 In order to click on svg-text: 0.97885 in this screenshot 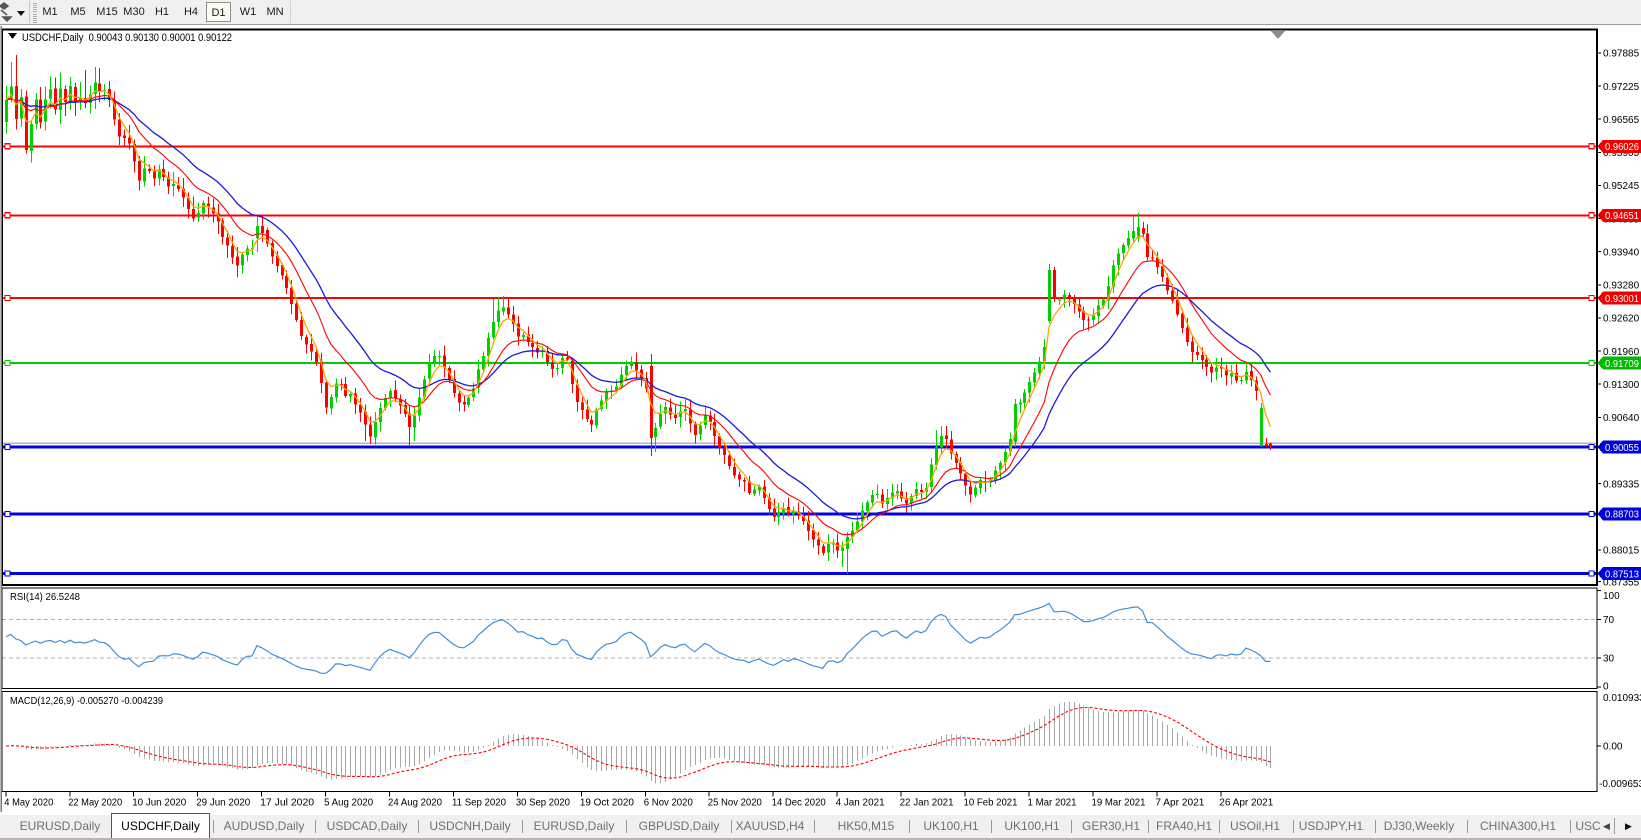, I will do `click(1621, 54)`.